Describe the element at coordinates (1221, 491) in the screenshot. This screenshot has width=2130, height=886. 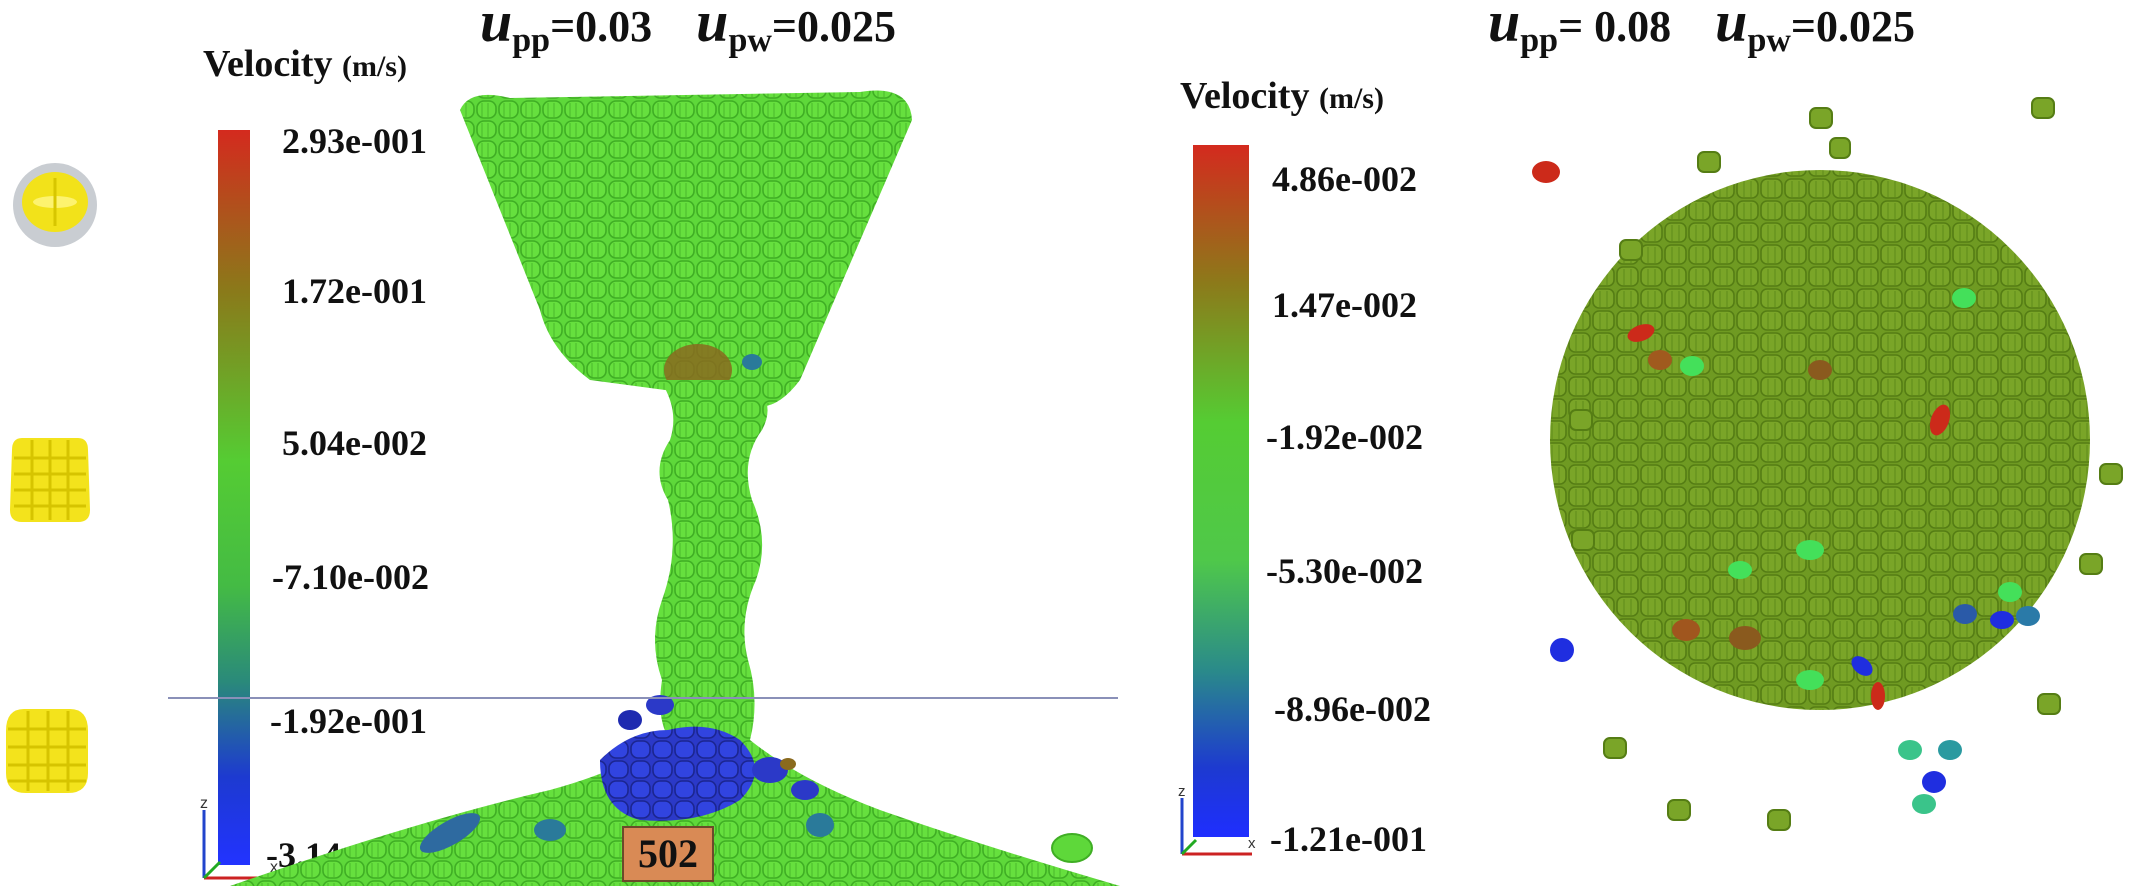
I see `right-colorbar` at that location.